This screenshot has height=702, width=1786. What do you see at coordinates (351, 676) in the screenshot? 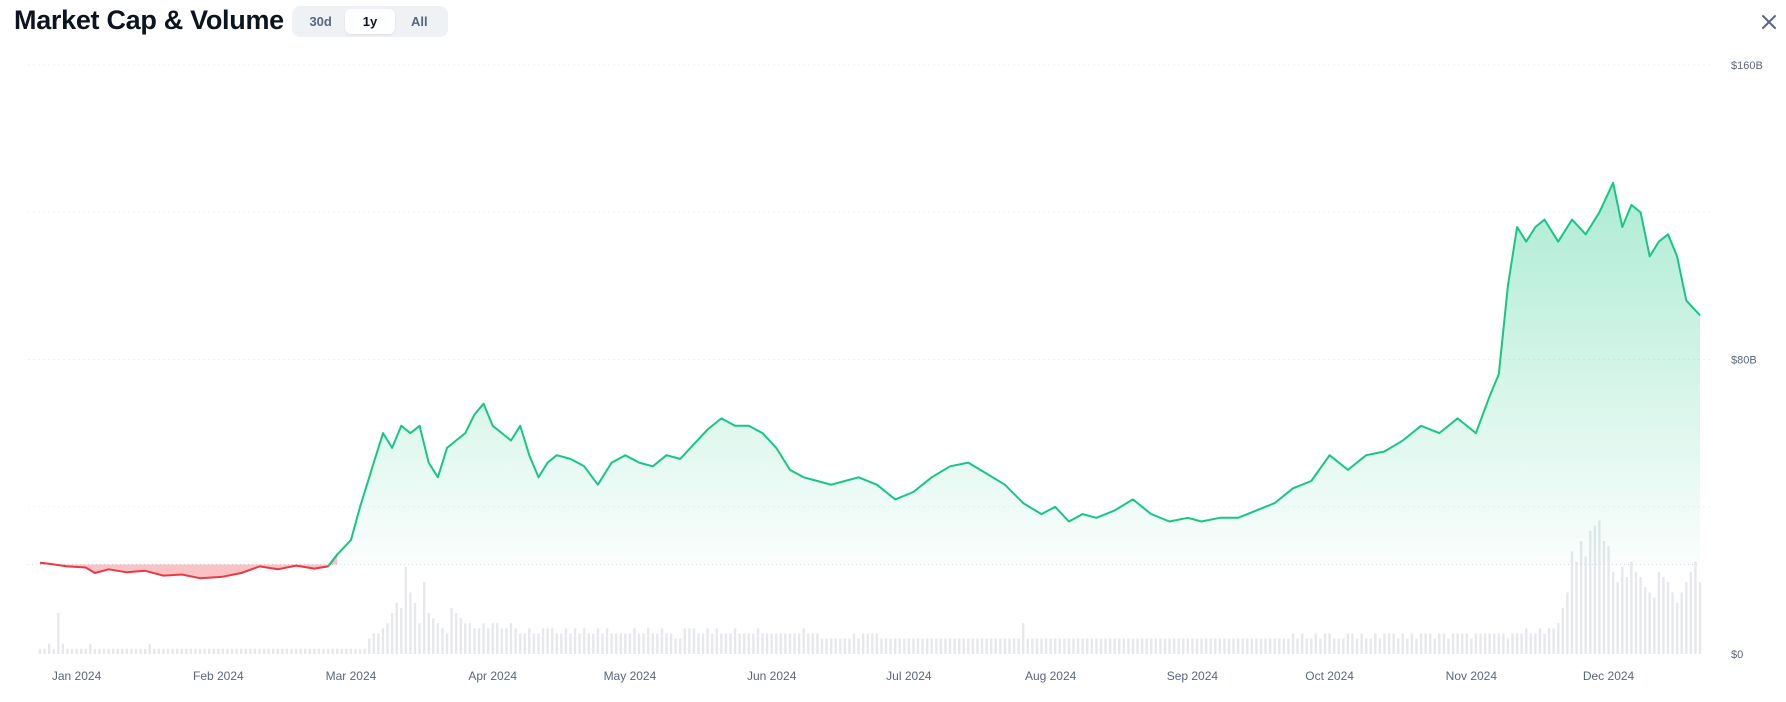
I see `x-tick-label: Mar 2024` at bounding box center [351, 676].